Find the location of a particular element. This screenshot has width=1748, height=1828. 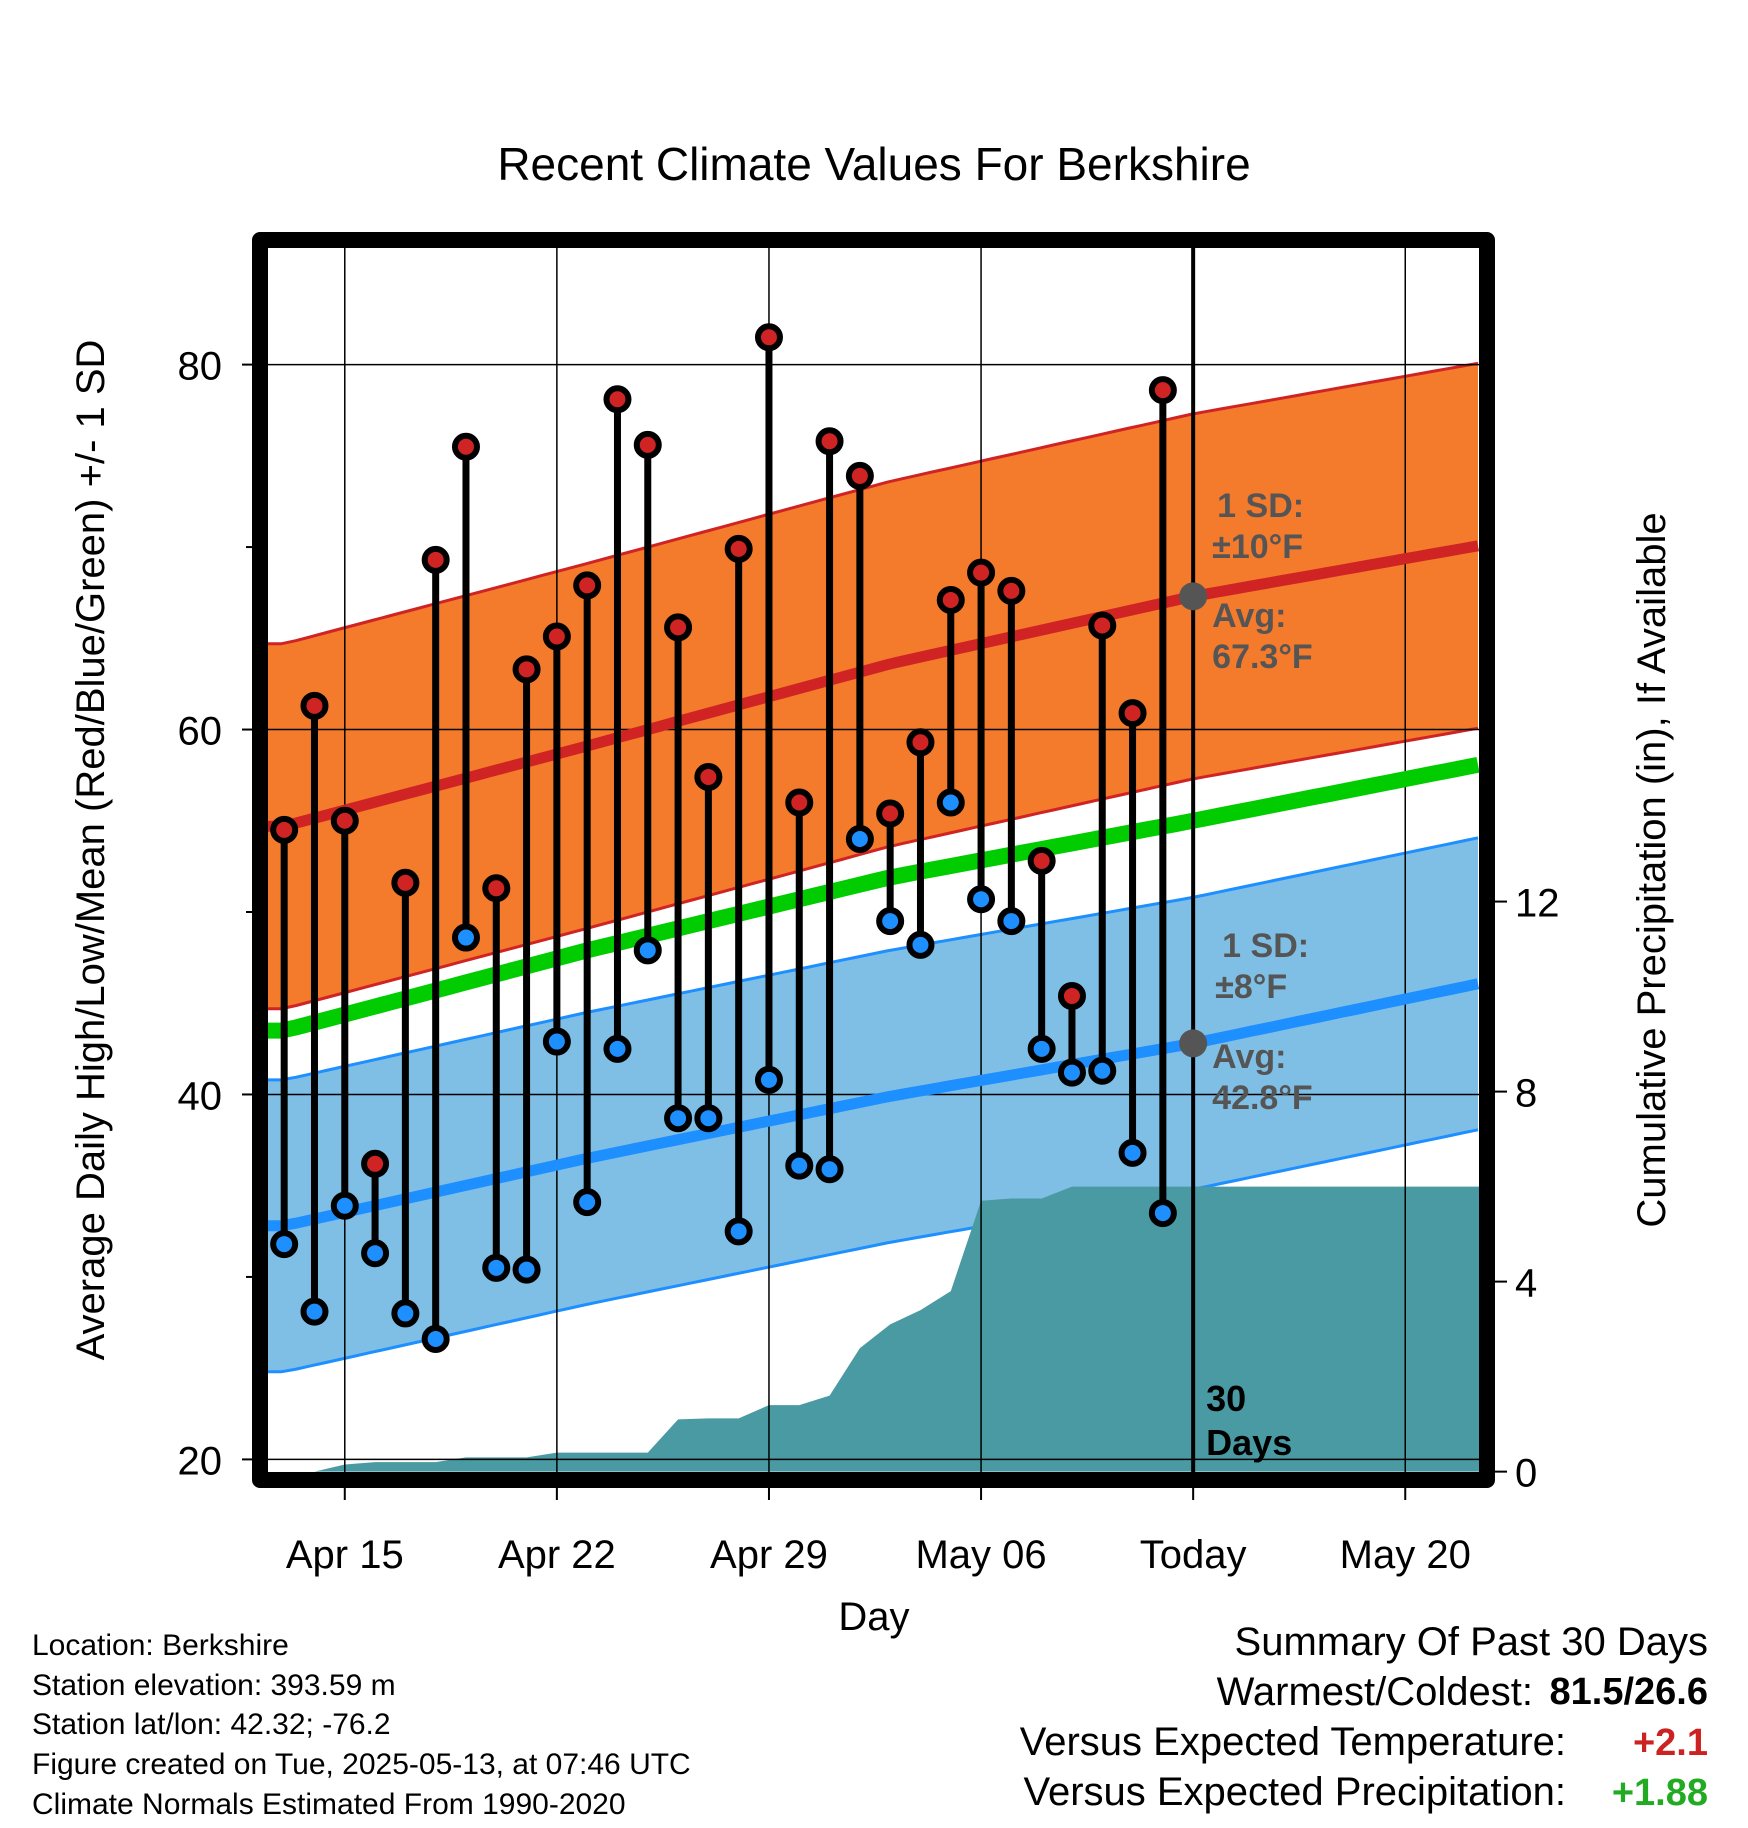

footer-latlon: Station lat/lon: 42.32; -76.2 is located at coordinates (211, 1724).